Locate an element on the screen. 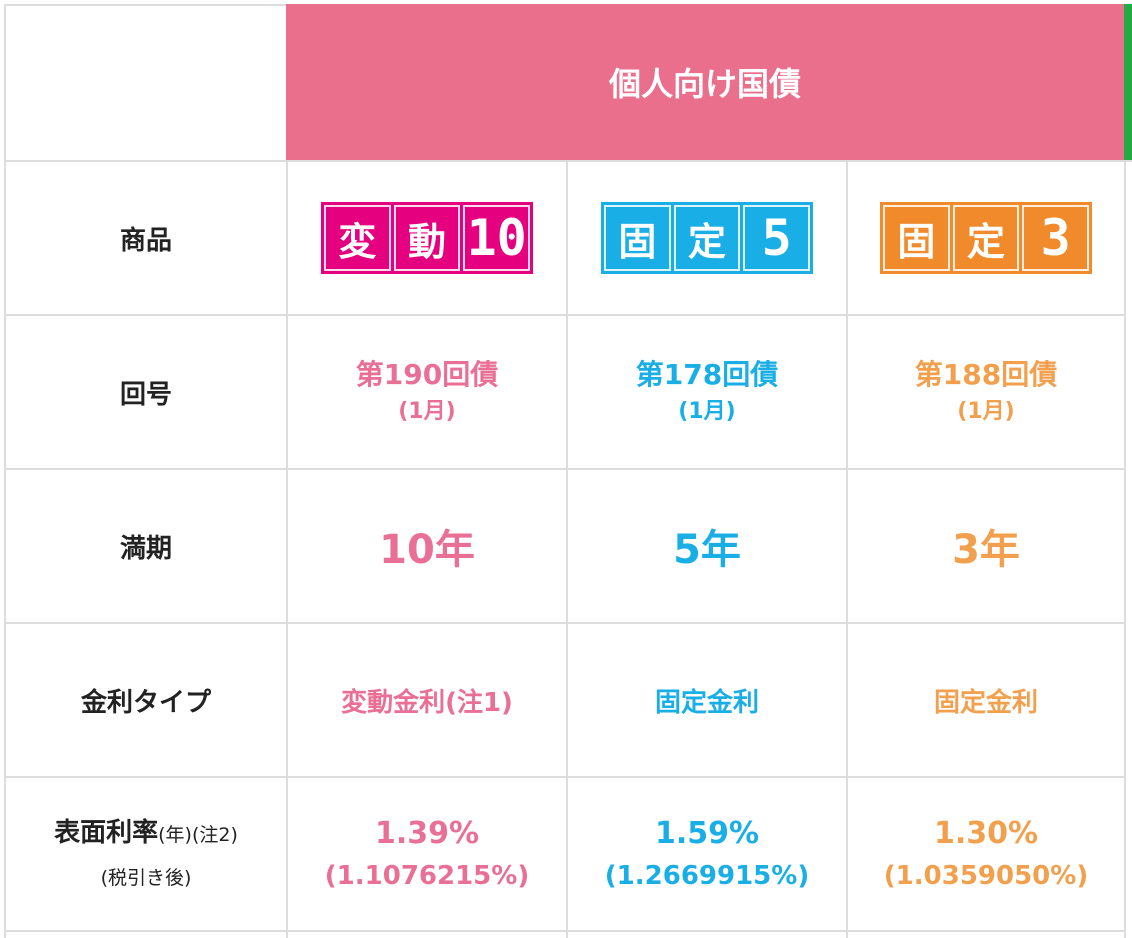 This screenshot has width=1132, height=938. rate-type-value: 変動金利(注1) is located at coordinates (427, 702).